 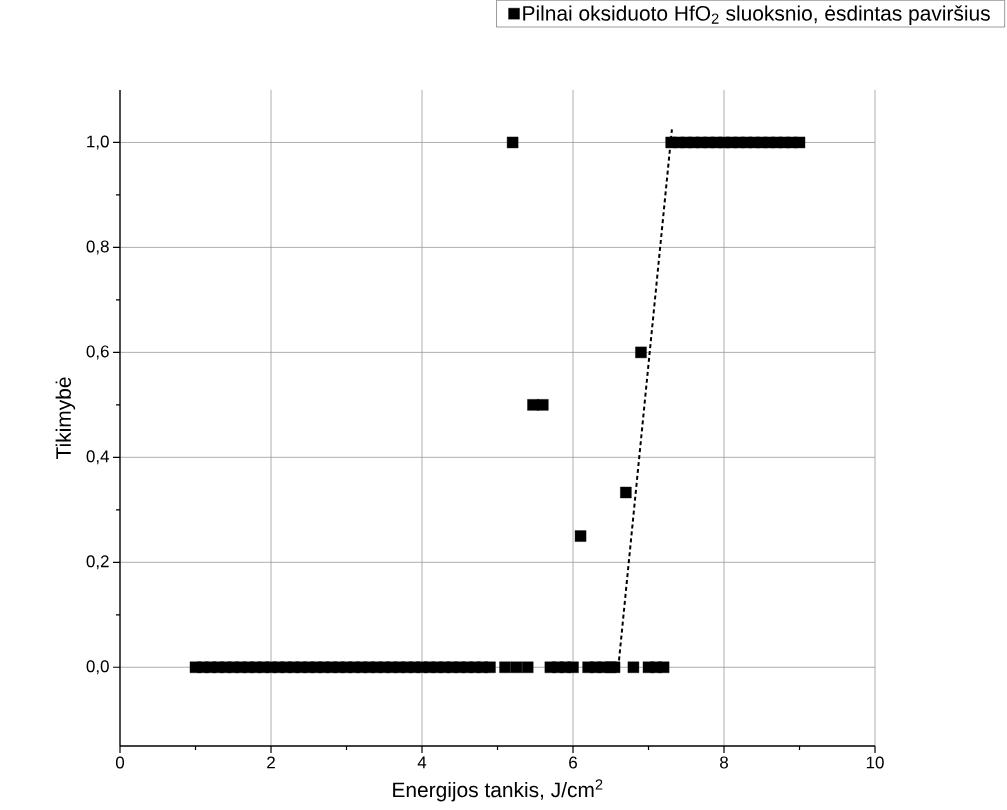 I want to click on x-tick-label: 0, so click(x=120, y=762).